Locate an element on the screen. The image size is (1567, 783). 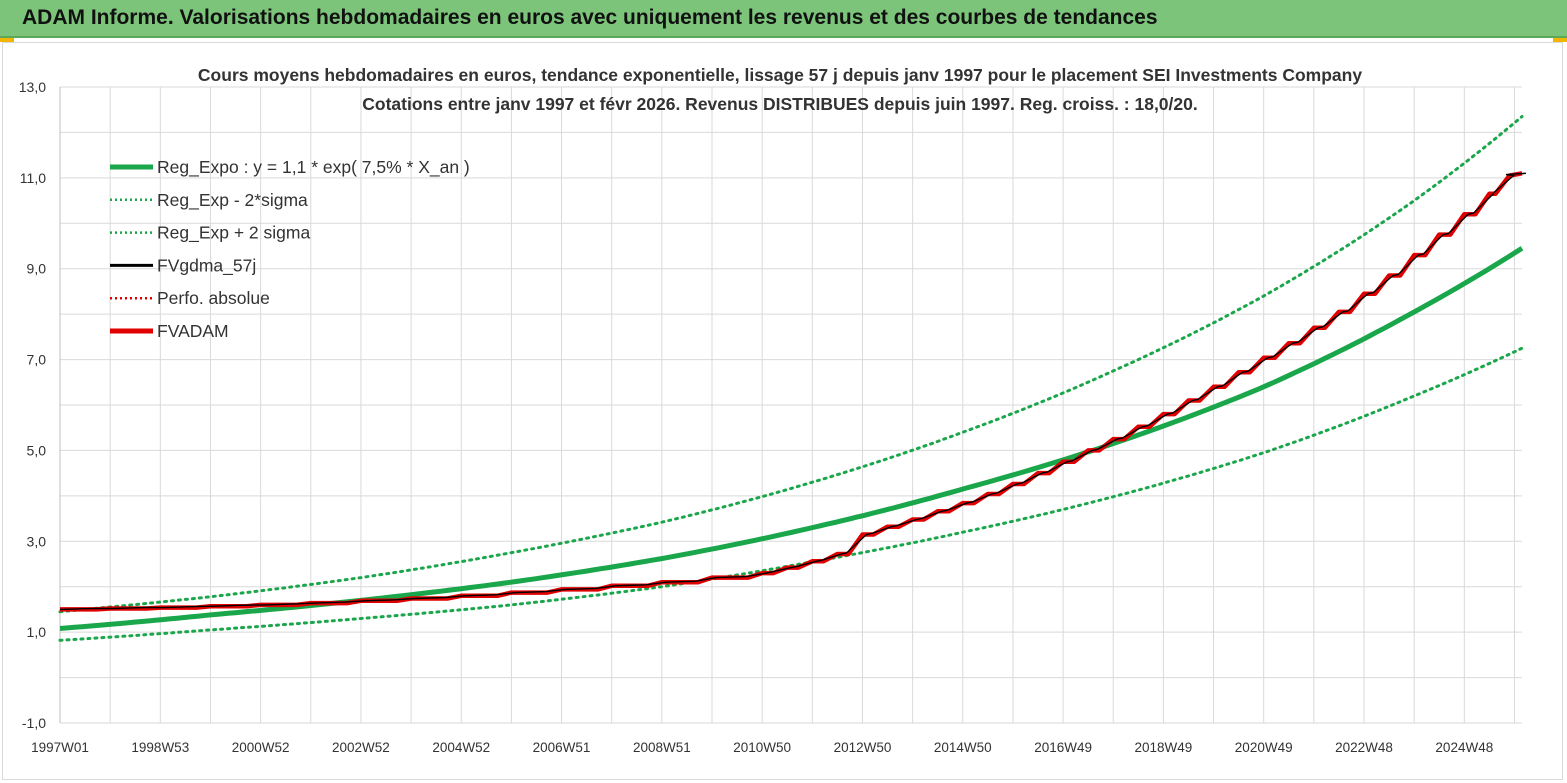
legend-label: Reg_Exp - 2*sigma is located at coordinates (232, 200).